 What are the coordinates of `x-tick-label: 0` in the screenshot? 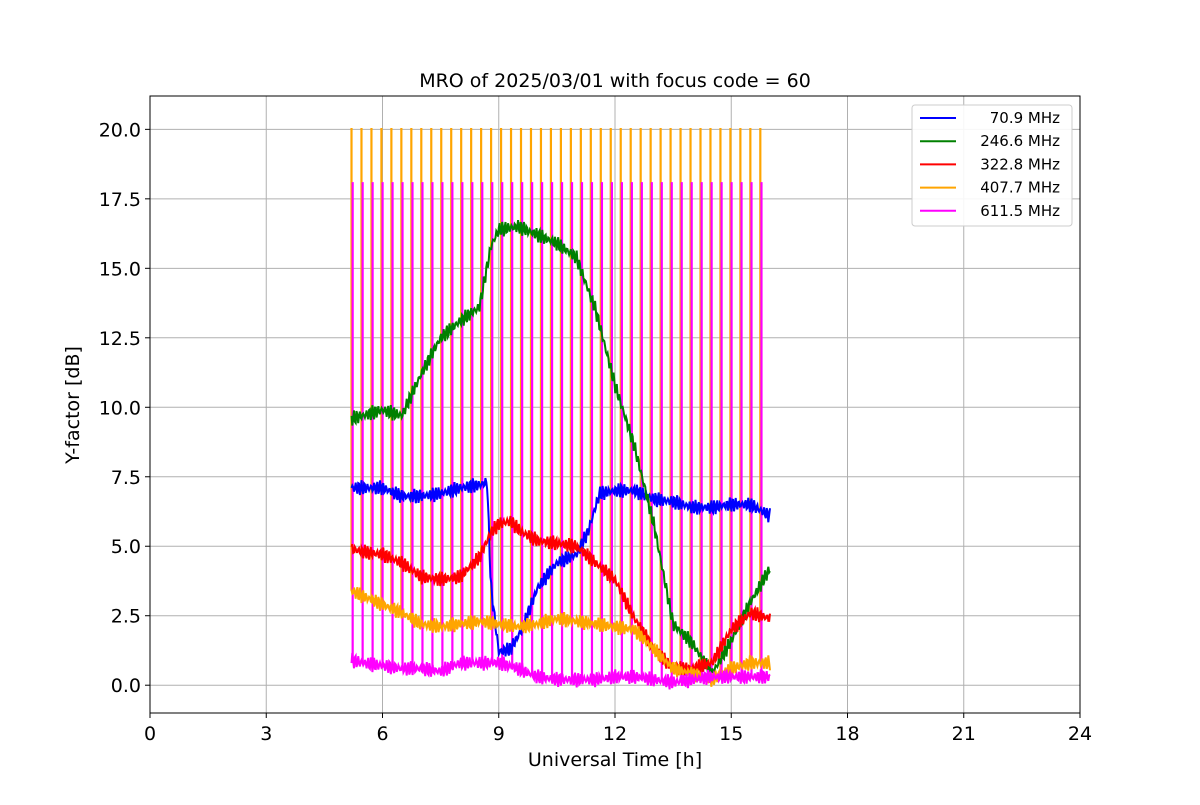 It's located at (150, 734).